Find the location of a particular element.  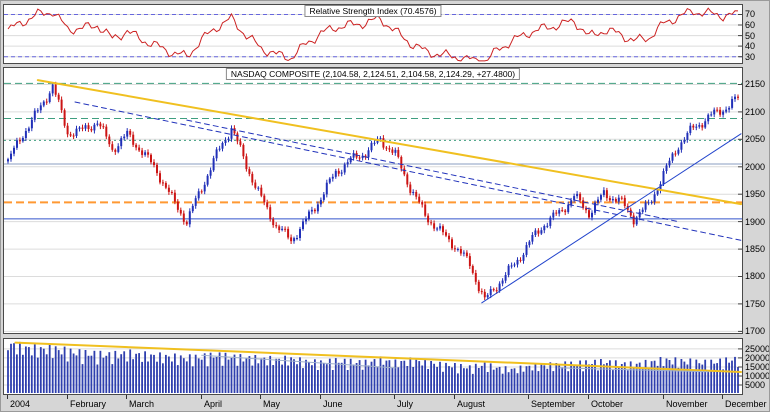

volume-pane is located at coordinates (373, 366).